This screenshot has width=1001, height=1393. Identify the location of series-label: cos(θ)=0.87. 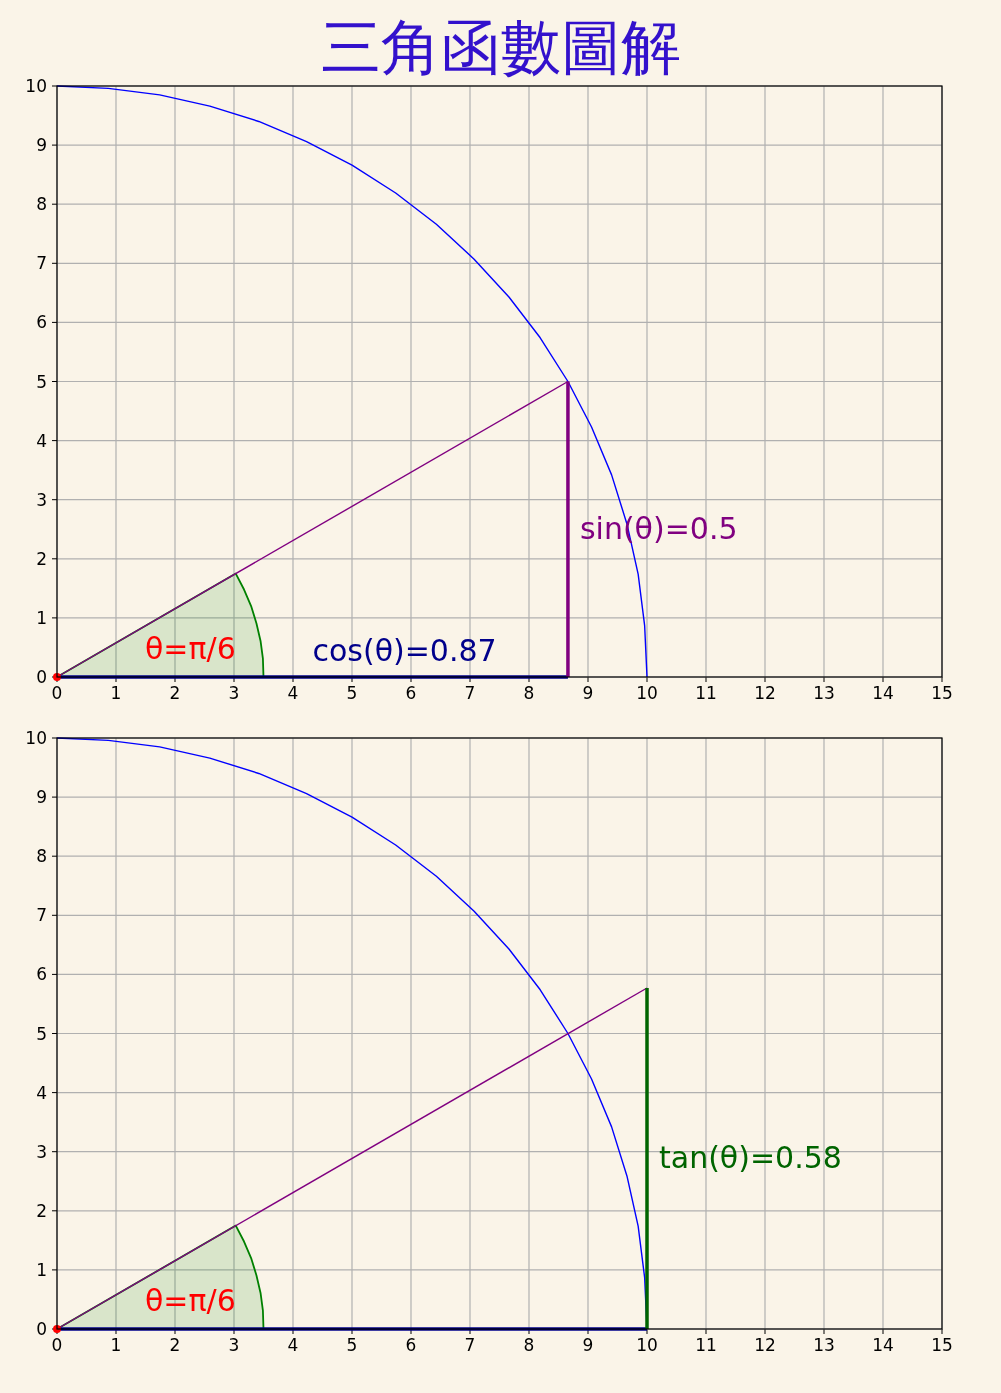
(404, 650).